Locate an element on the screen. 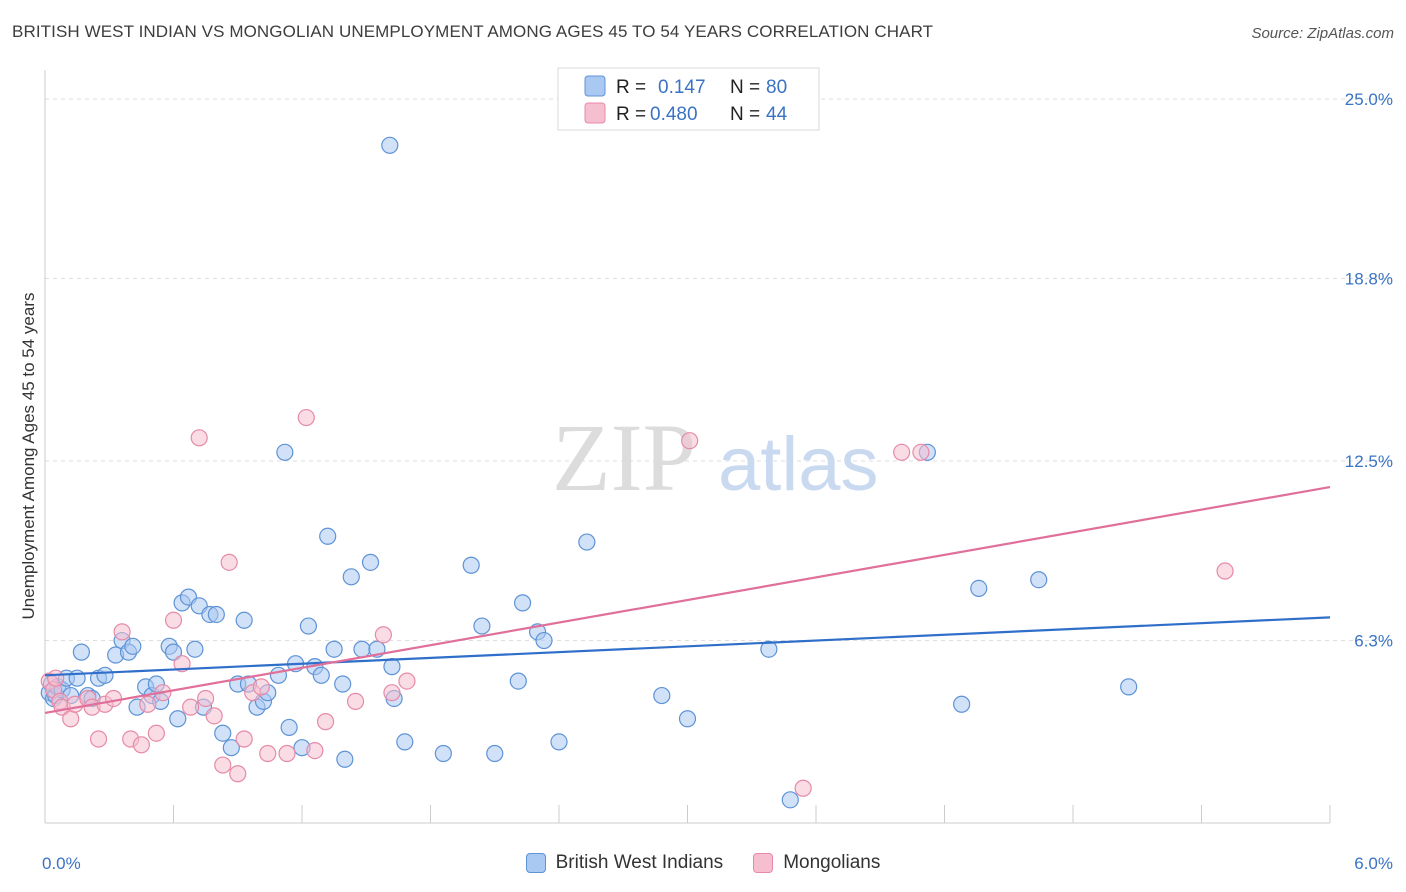 The height and width of the screenshot is (892, 1406). legend-item-mongolians: Mongolians is located at coordinates (816, 863).